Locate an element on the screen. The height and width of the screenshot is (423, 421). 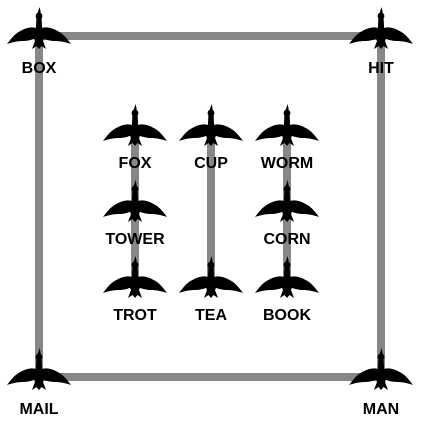
node-fox: FOX is located at coordinates (135, 138).